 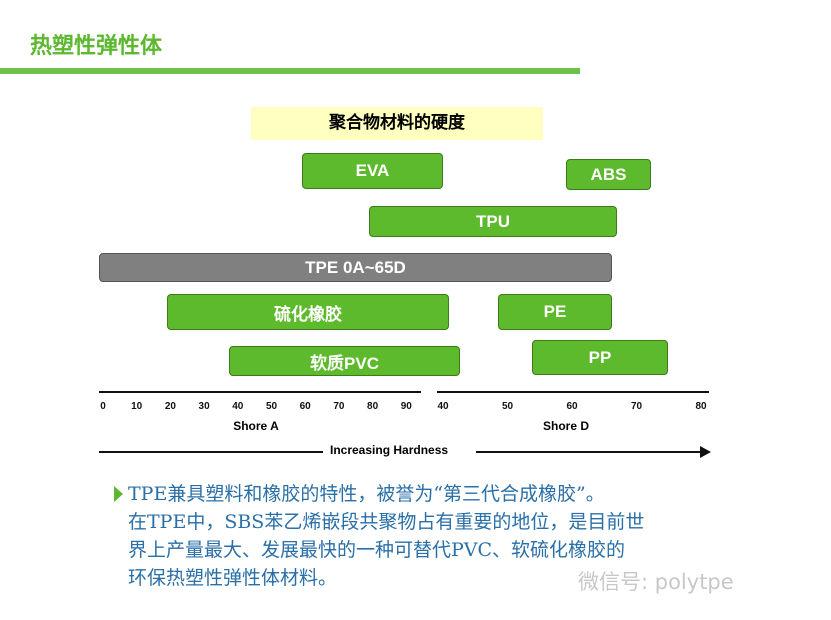 What do you see at coordinates (238, 406) in the screenshot?
I see `shore-a-tick: 40` at bounding box center [238, 406].